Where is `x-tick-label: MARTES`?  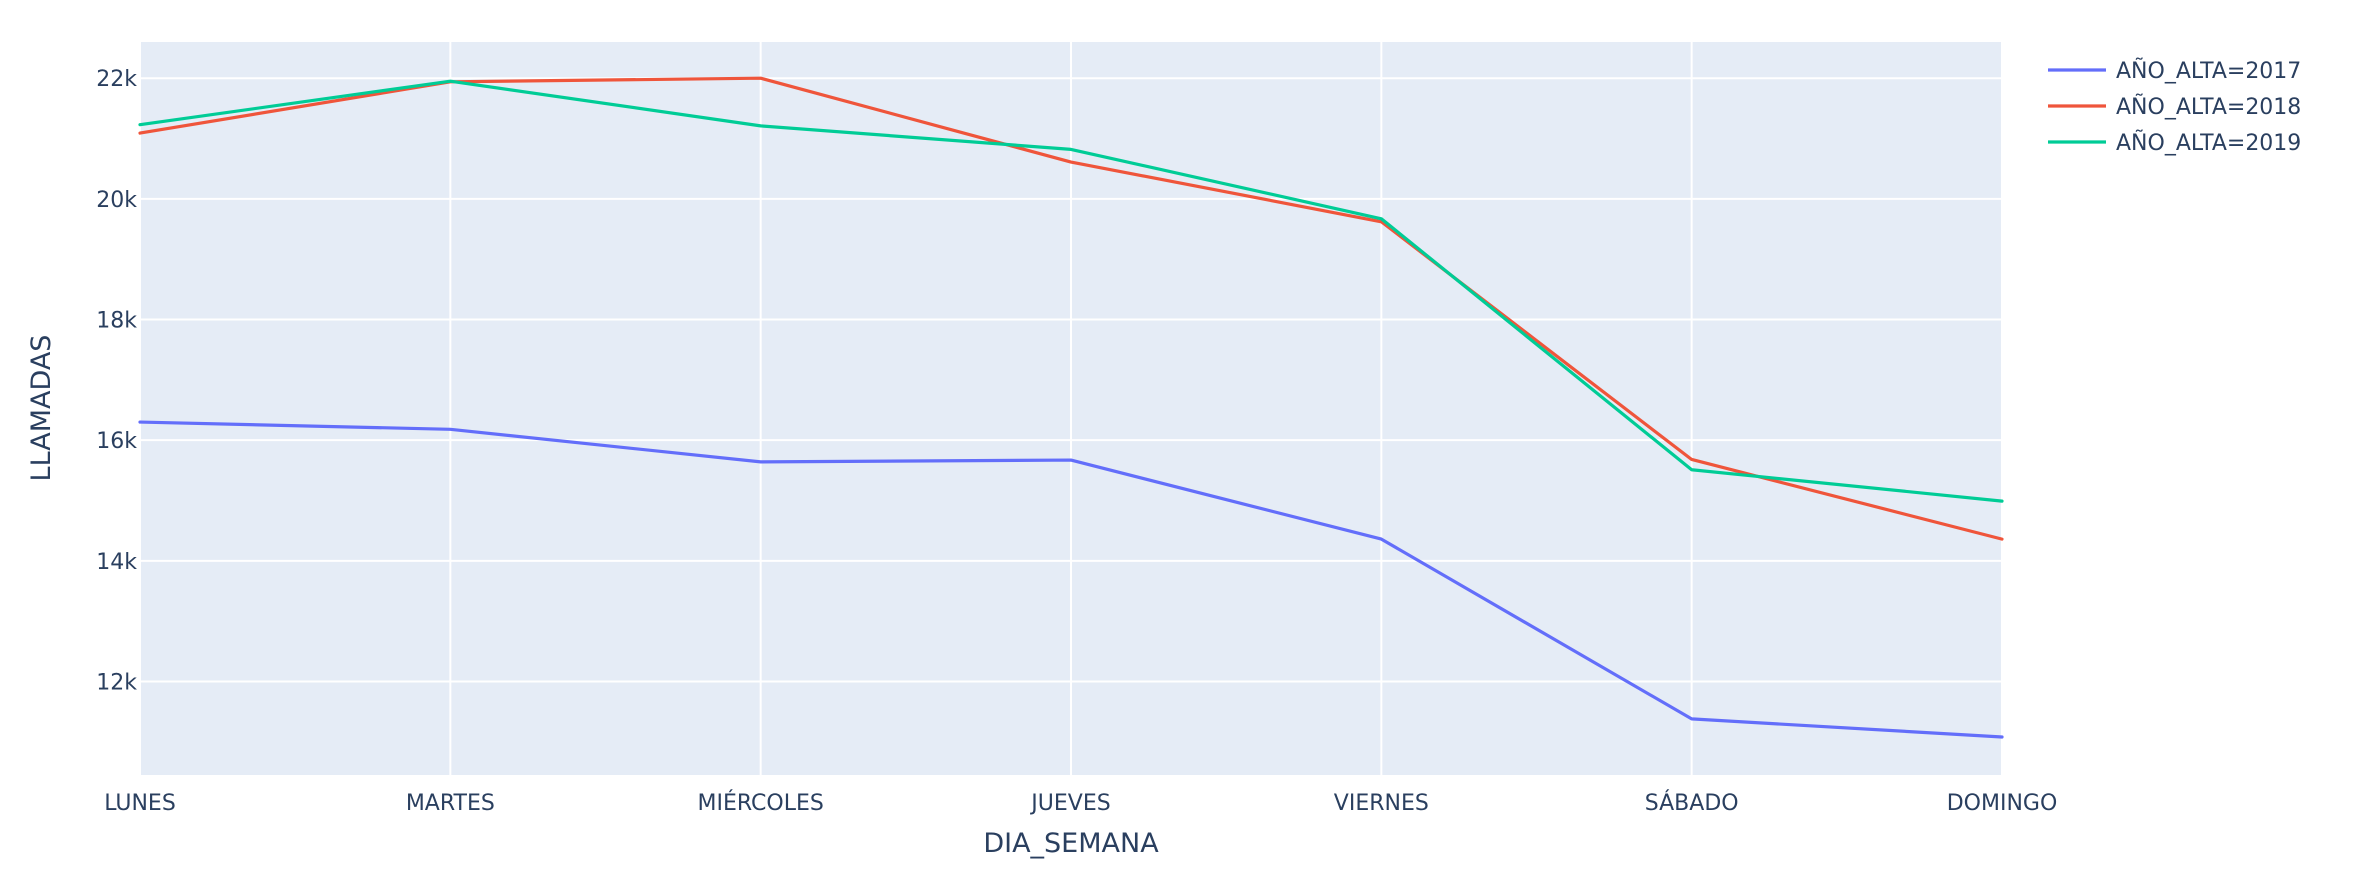 x-tick-label: MARTES is located at coordinates (450, 803).